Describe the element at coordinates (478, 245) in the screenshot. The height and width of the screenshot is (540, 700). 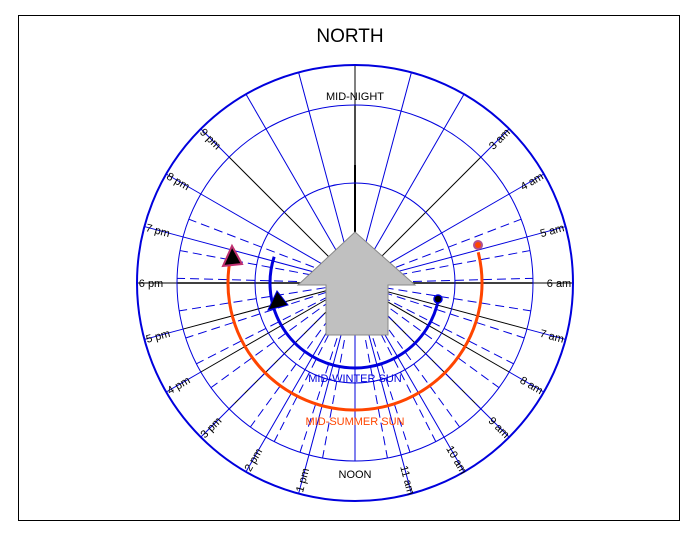
I see `summer-sunrise-dot` at that location.